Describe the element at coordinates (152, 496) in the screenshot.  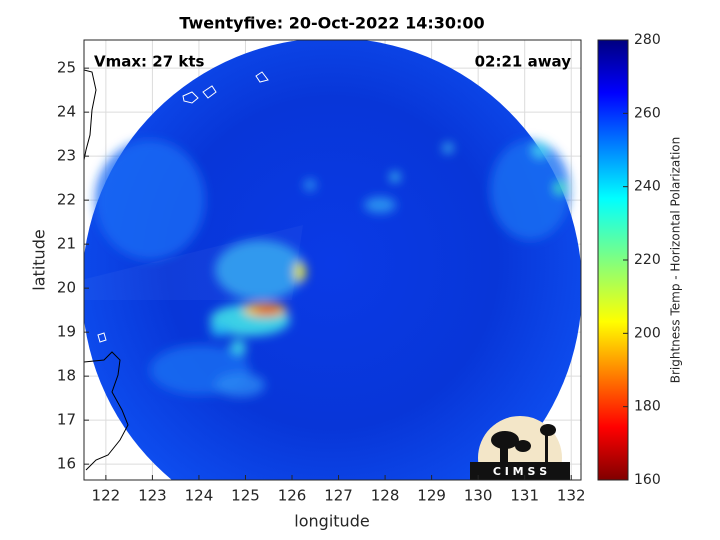
I see `x-tick-label: 123` at that location.